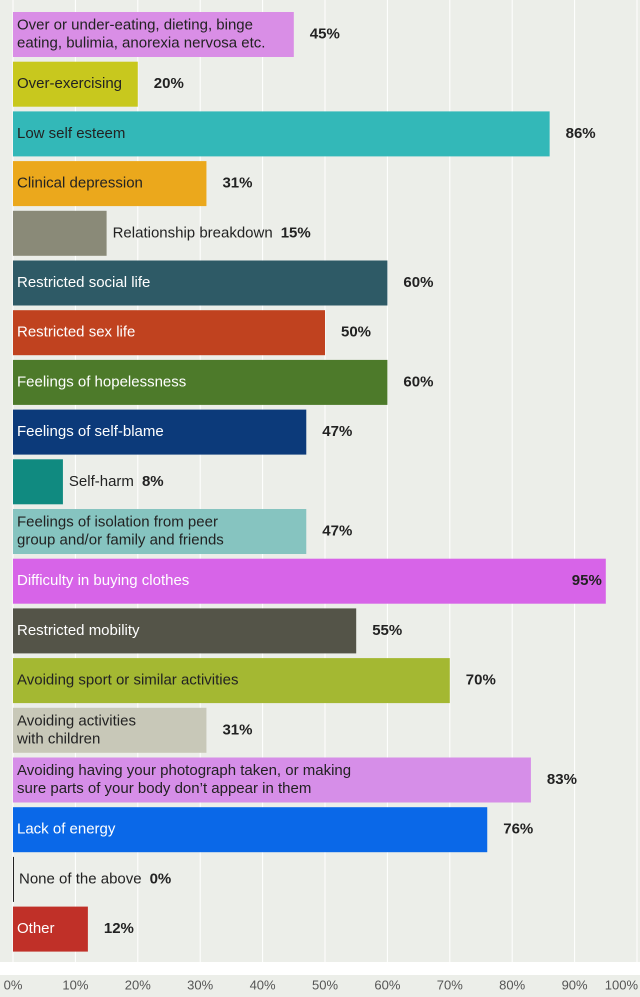 This screenshot has height=997, width=640. Describe the element at coordinates (450, 984) in the screenshot. I see `x-tick-label: 70%` at that location.